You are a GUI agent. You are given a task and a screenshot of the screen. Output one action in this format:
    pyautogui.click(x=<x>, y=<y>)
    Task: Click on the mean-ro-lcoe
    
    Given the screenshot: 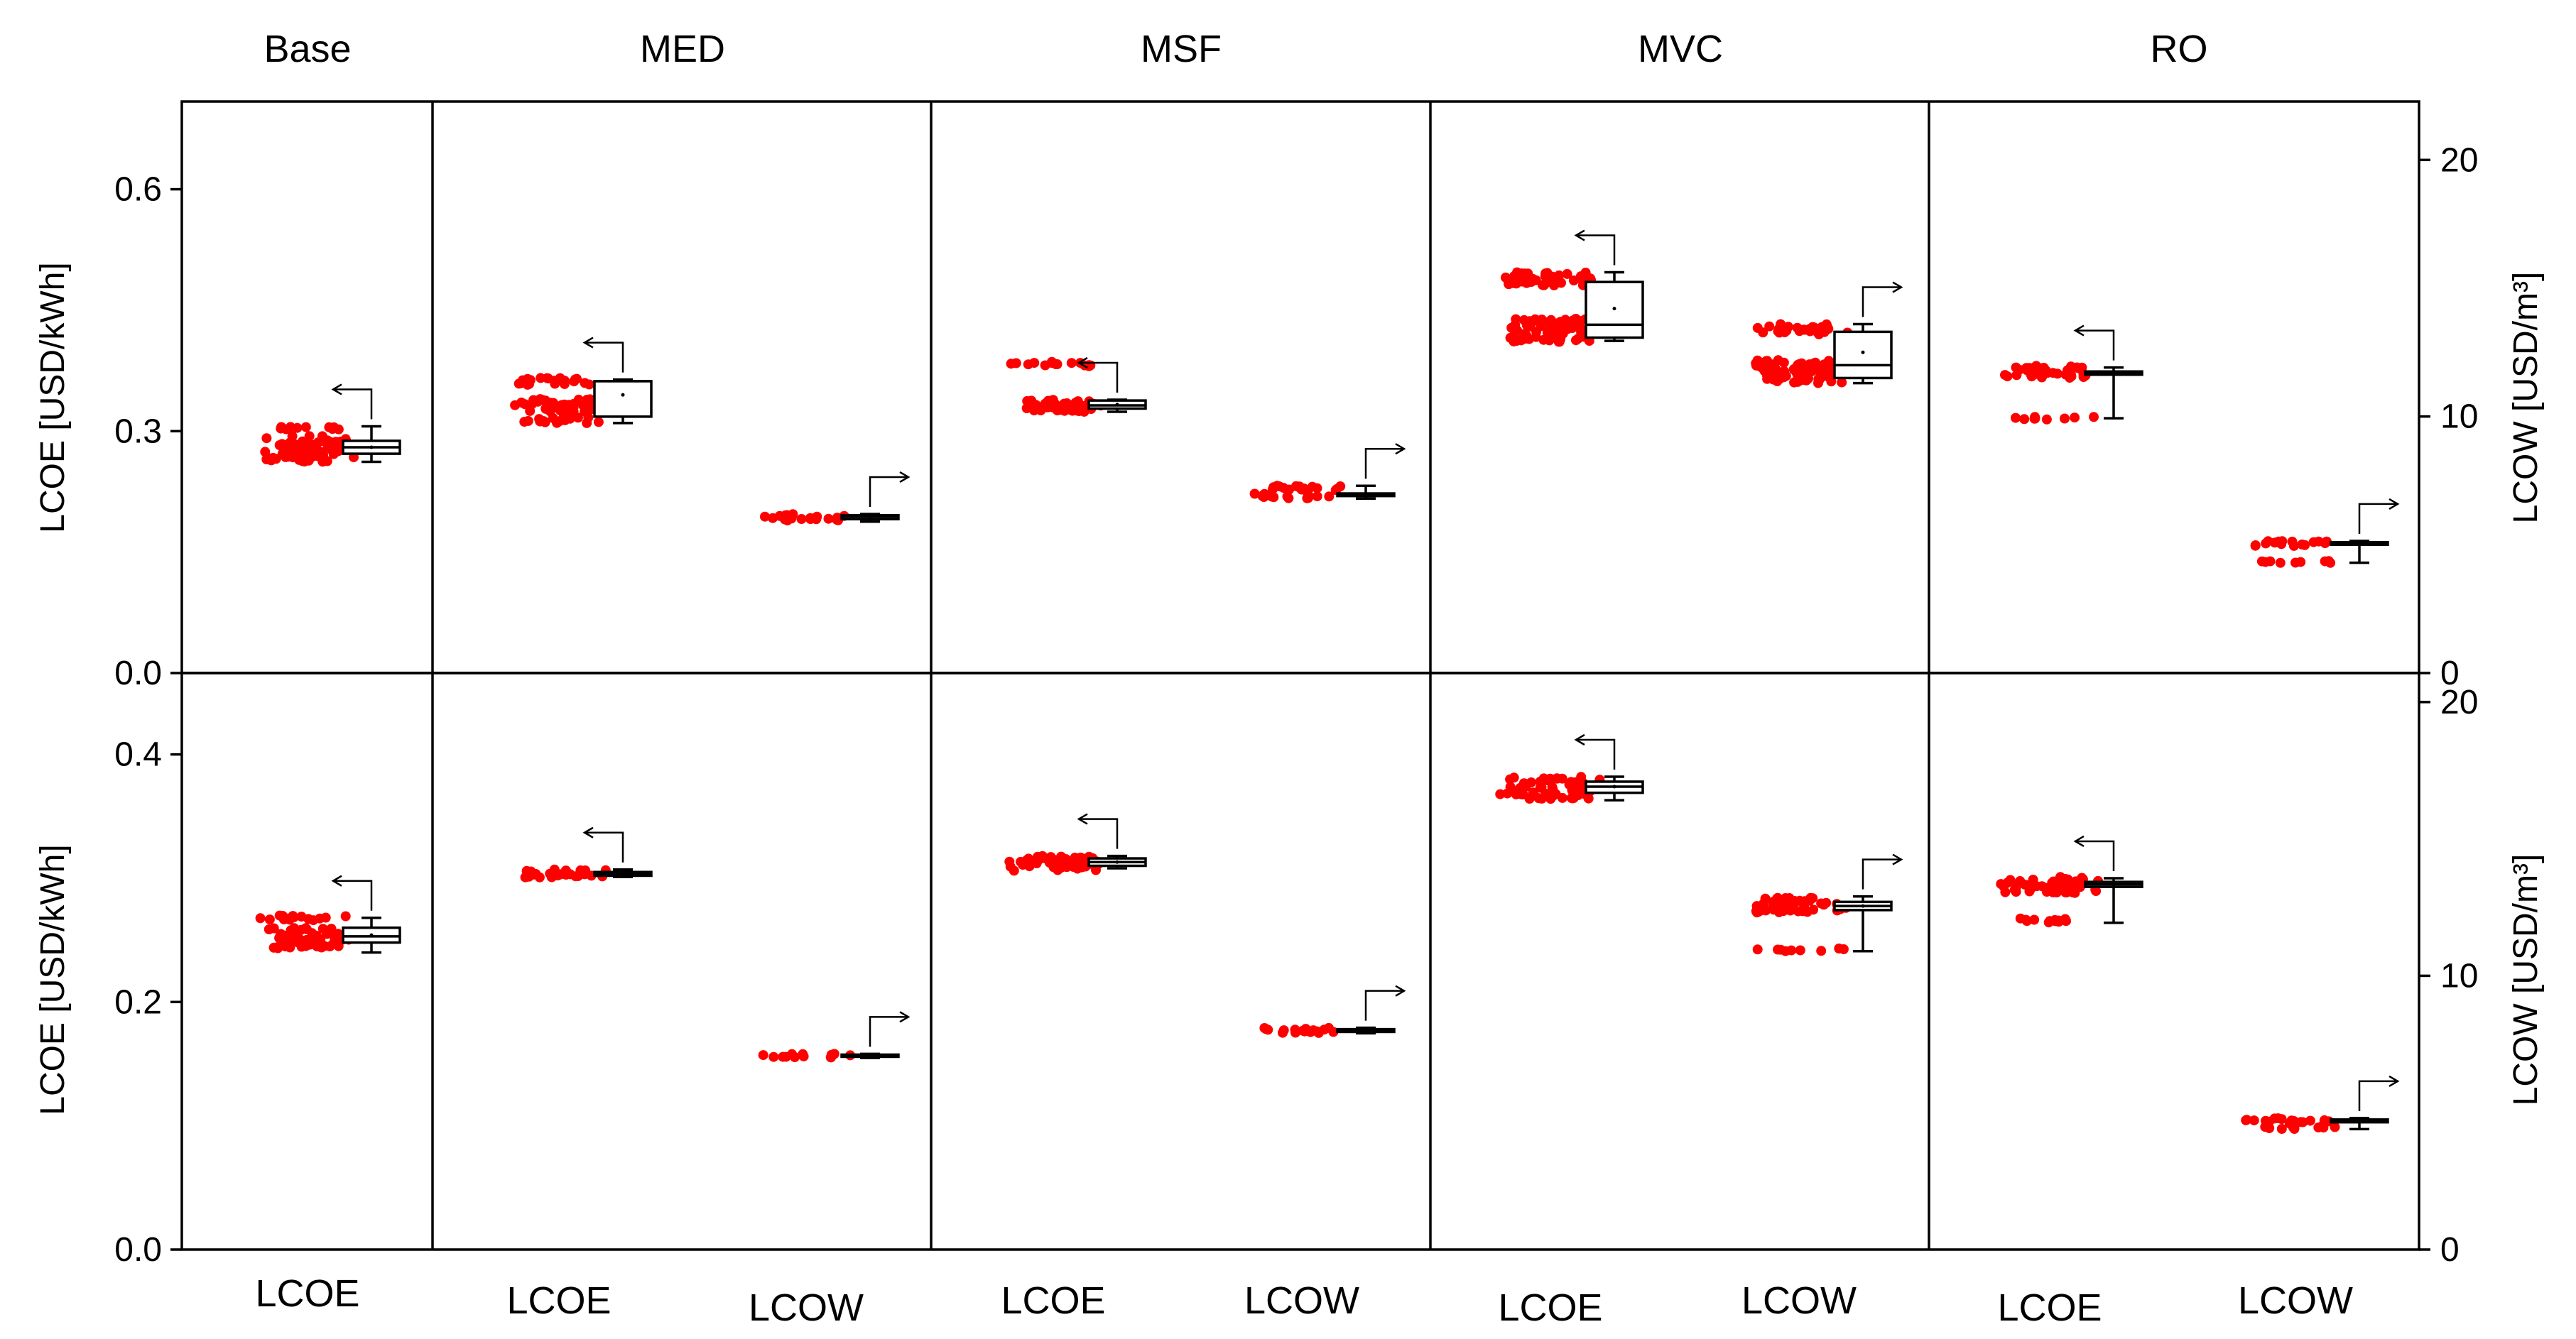 What is the action you would take?
    pyautogui.click(x=2114, y=884)
    